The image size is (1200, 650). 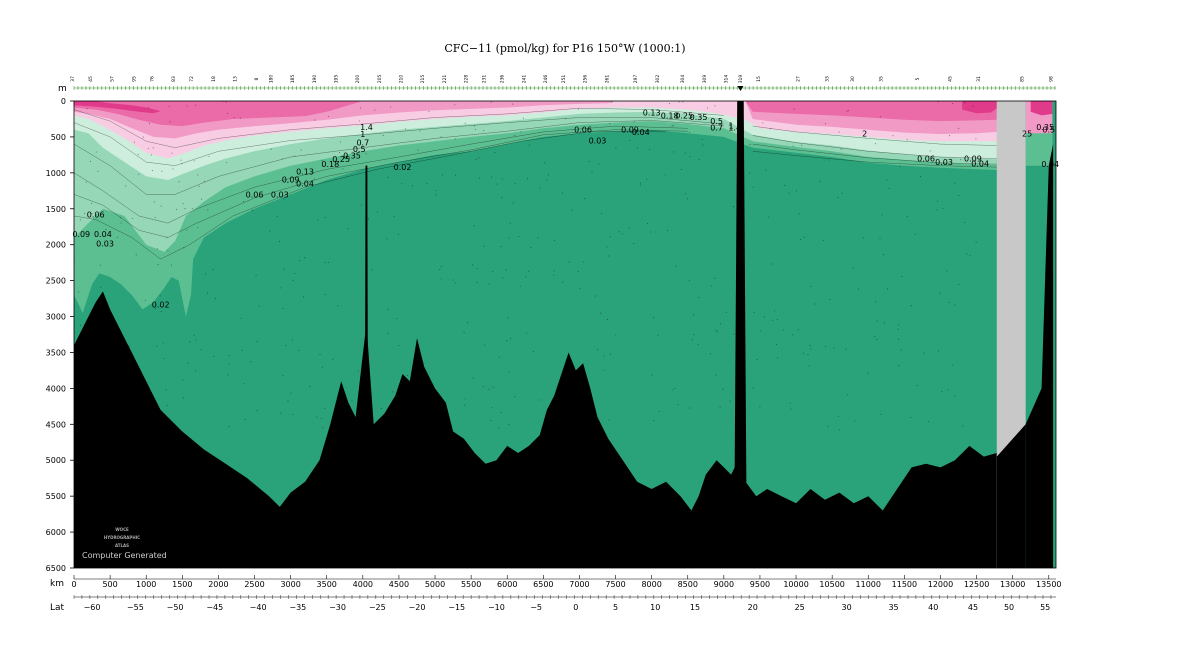 What do you see at coordinates (175, 607) in the screenshot?
I see `latitude-tick-label: −50` at bounding box center [175, 607].